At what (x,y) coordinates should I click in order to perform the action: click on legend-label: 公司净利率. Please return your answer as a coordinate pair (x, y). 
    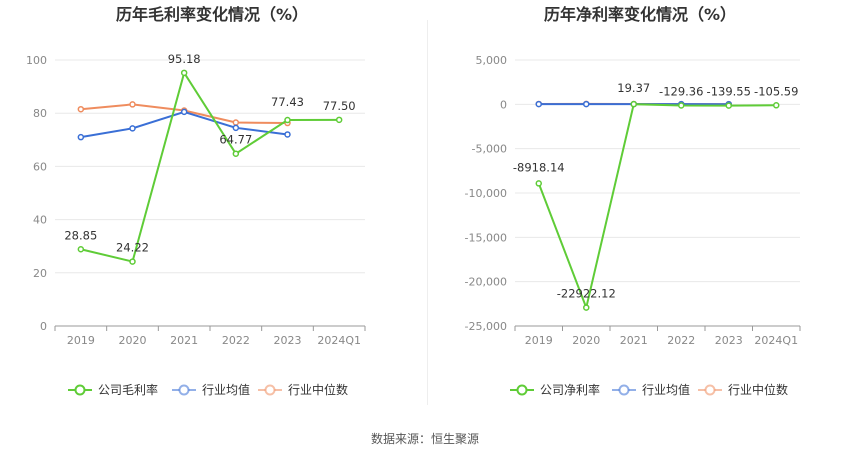
    Looking at the image, I should click on (570, 389).